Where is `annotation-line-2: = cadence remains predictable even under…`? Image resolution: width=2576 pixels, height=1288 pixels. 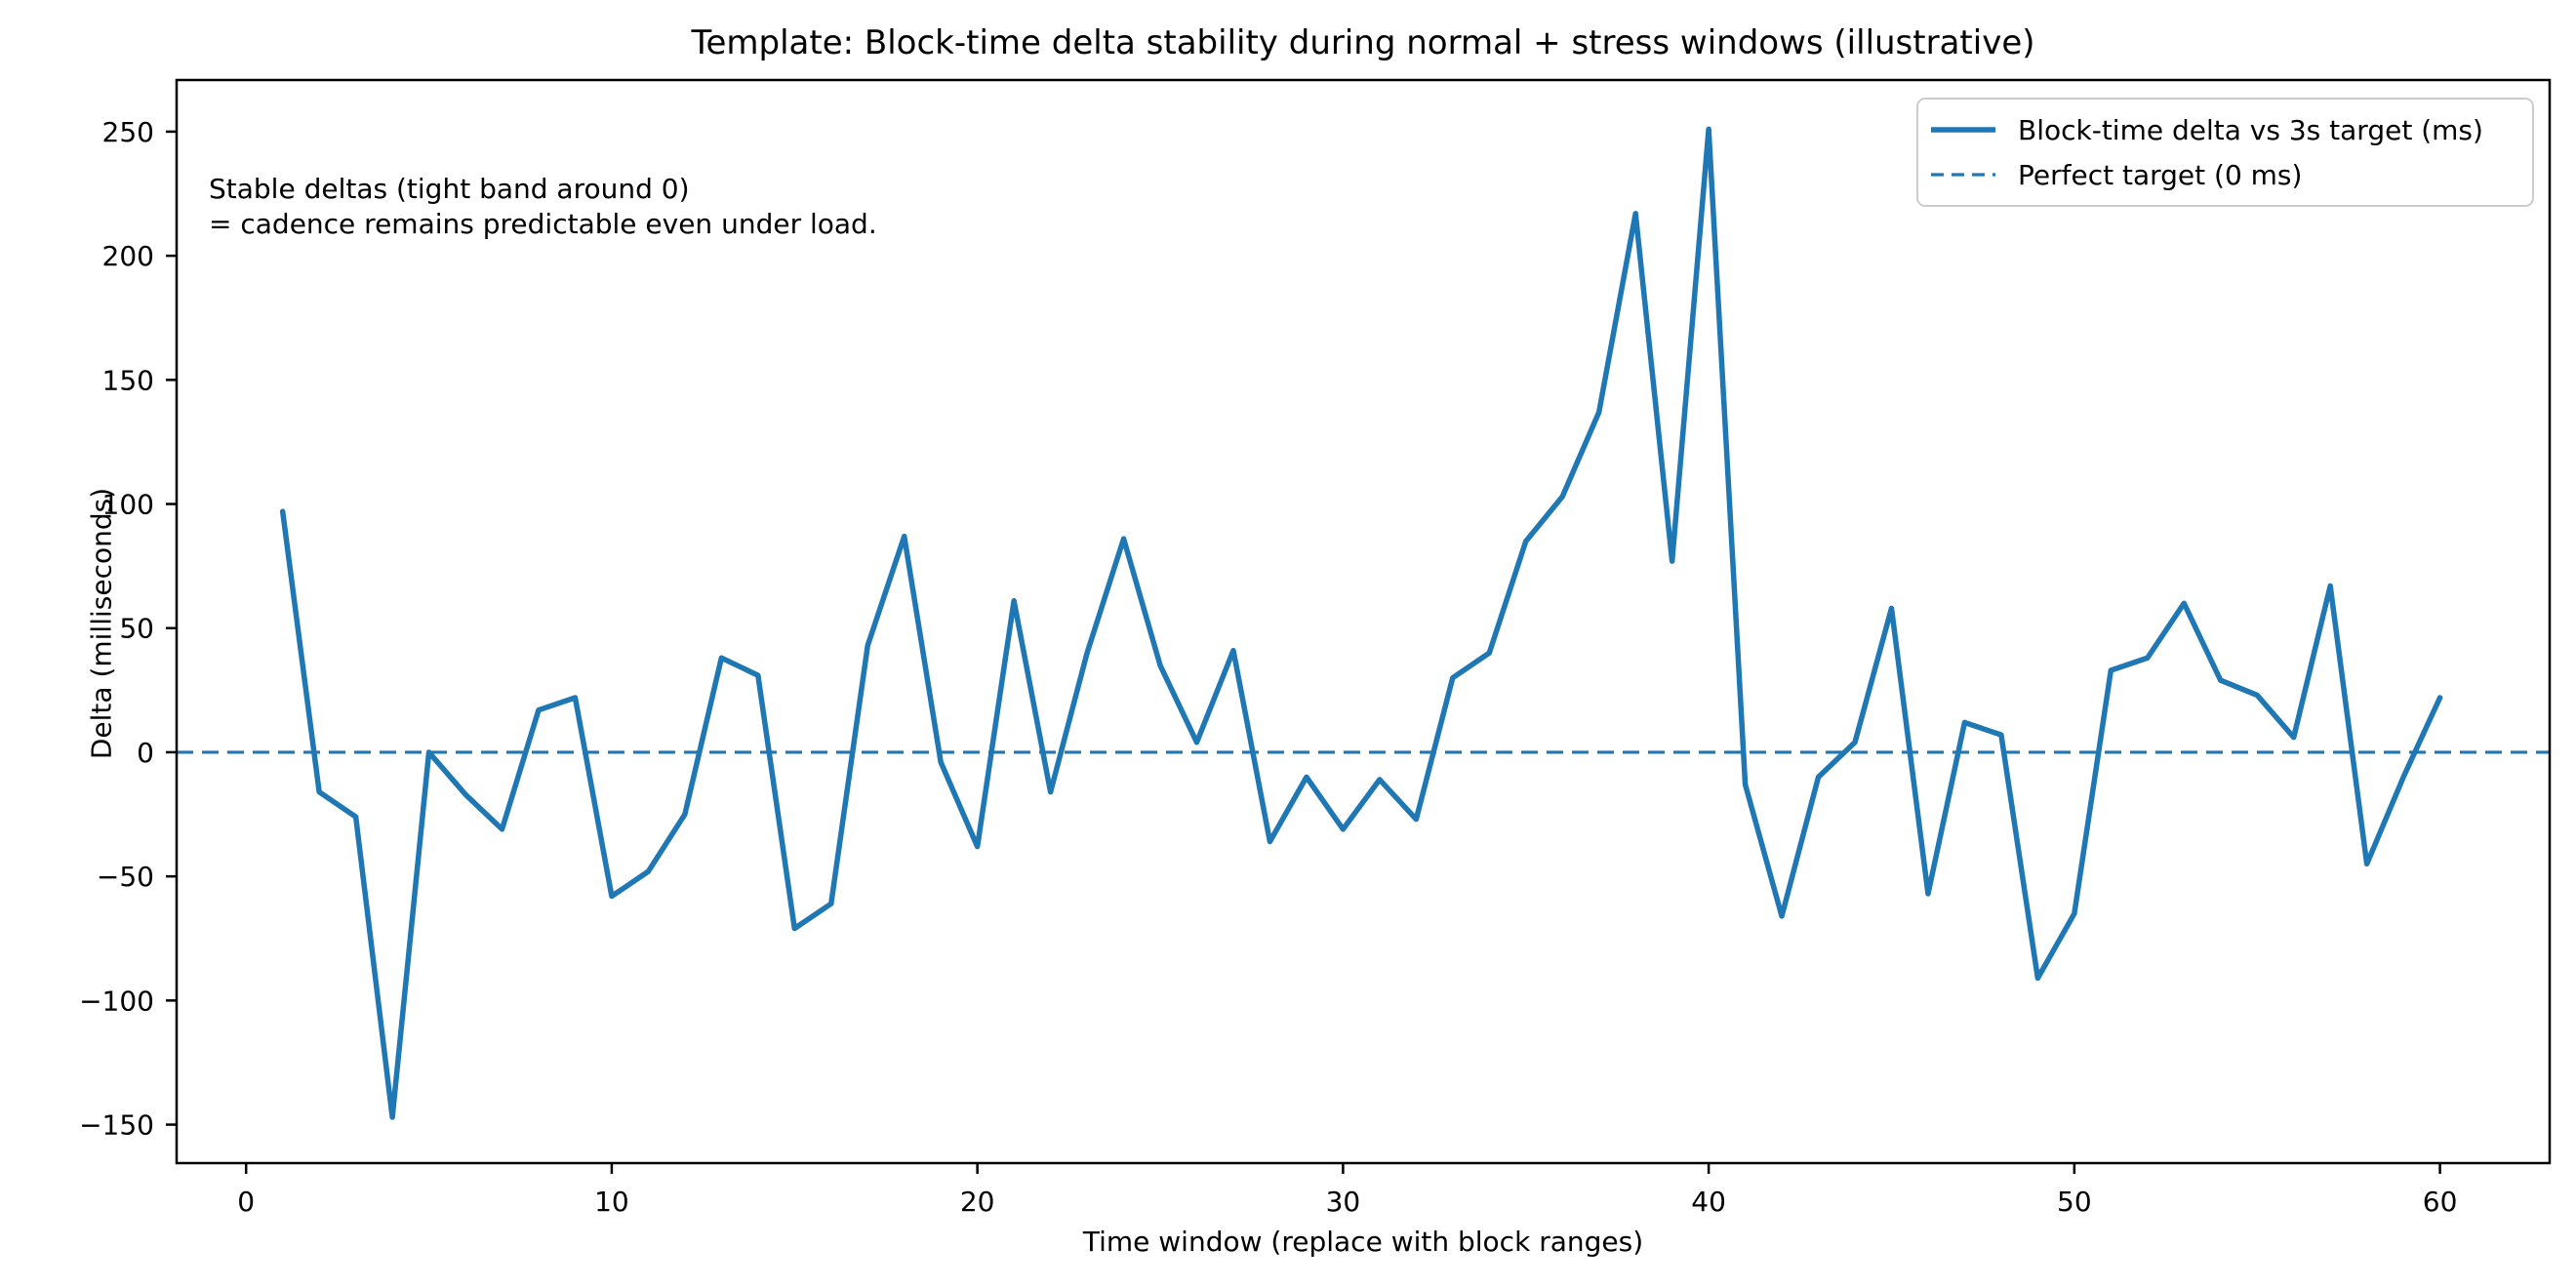 annotation-line-2: = cadence remains predictable even under… is located at coordinates (543, 224).